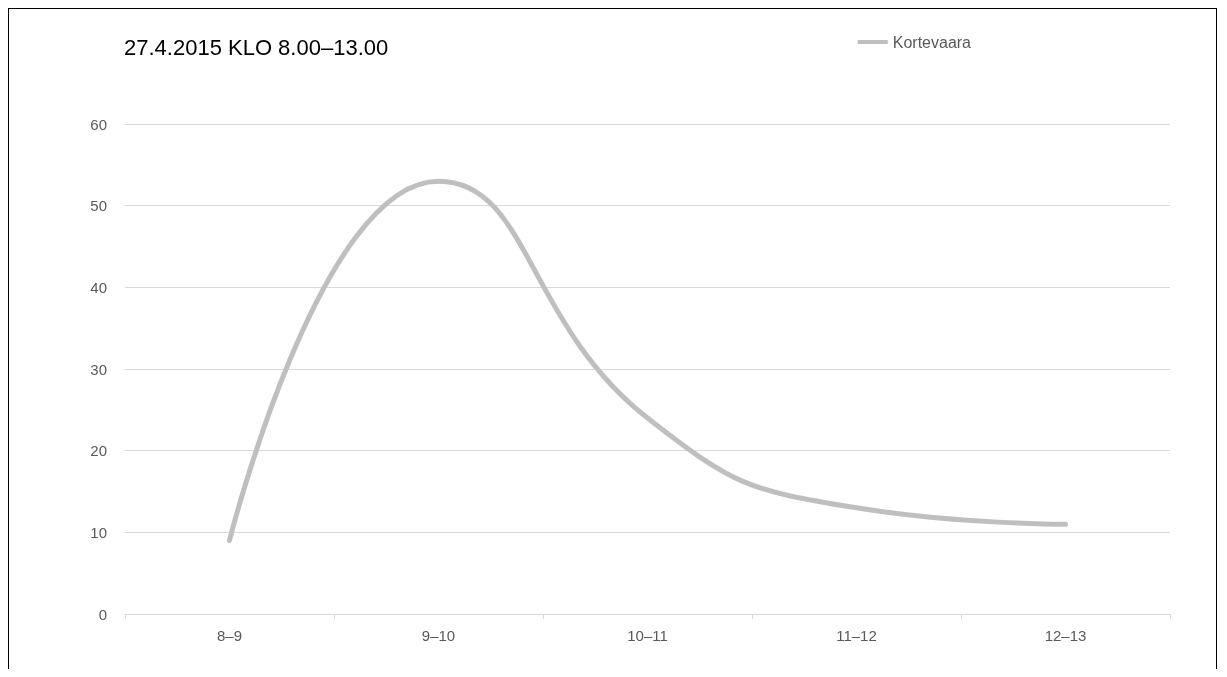 This screenshot has height=677, width=1227. Describe the element at coordinates (98, 532) in the screenshot. I see `y-tick-label: 10` at that location.